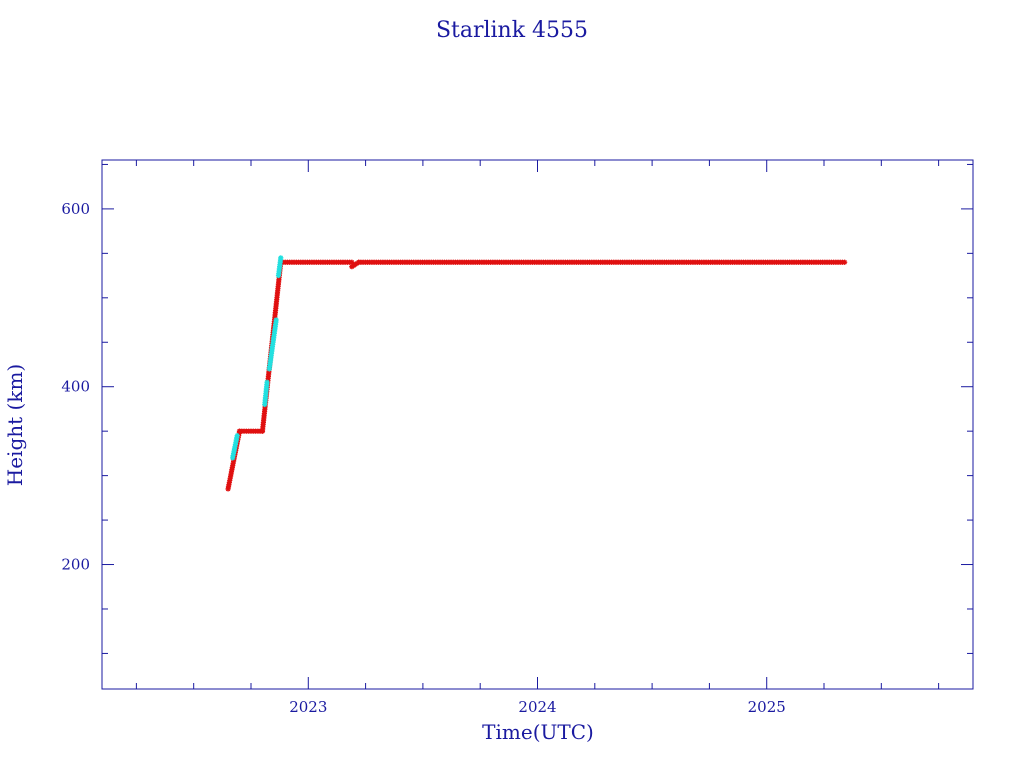 This screenshot has width=1024, height=768. What do you see at coordinates (75, 209) in the screenshot?
I see `y-tick-label: 600` at bounding box center [75, 209].